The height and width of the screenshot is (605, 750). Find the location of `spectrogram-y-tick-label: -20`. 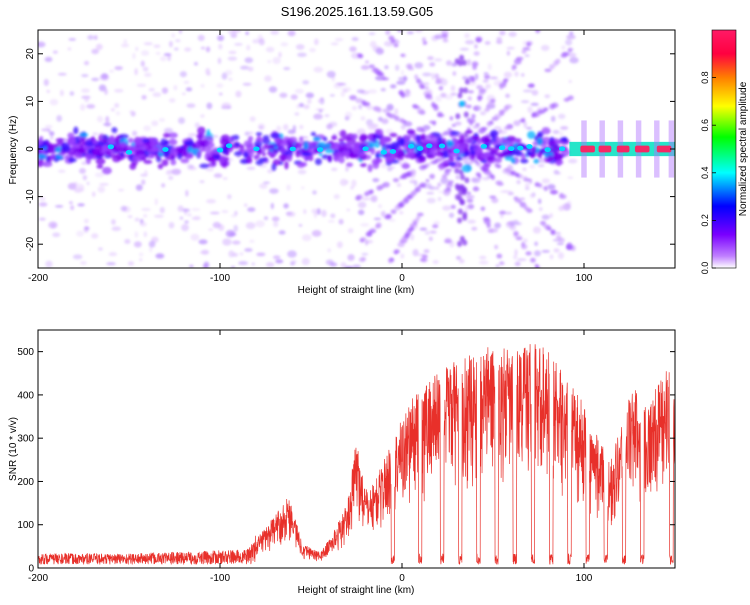

spectrogram-y-tick-label: -20 is located at coordinates (30, 244).